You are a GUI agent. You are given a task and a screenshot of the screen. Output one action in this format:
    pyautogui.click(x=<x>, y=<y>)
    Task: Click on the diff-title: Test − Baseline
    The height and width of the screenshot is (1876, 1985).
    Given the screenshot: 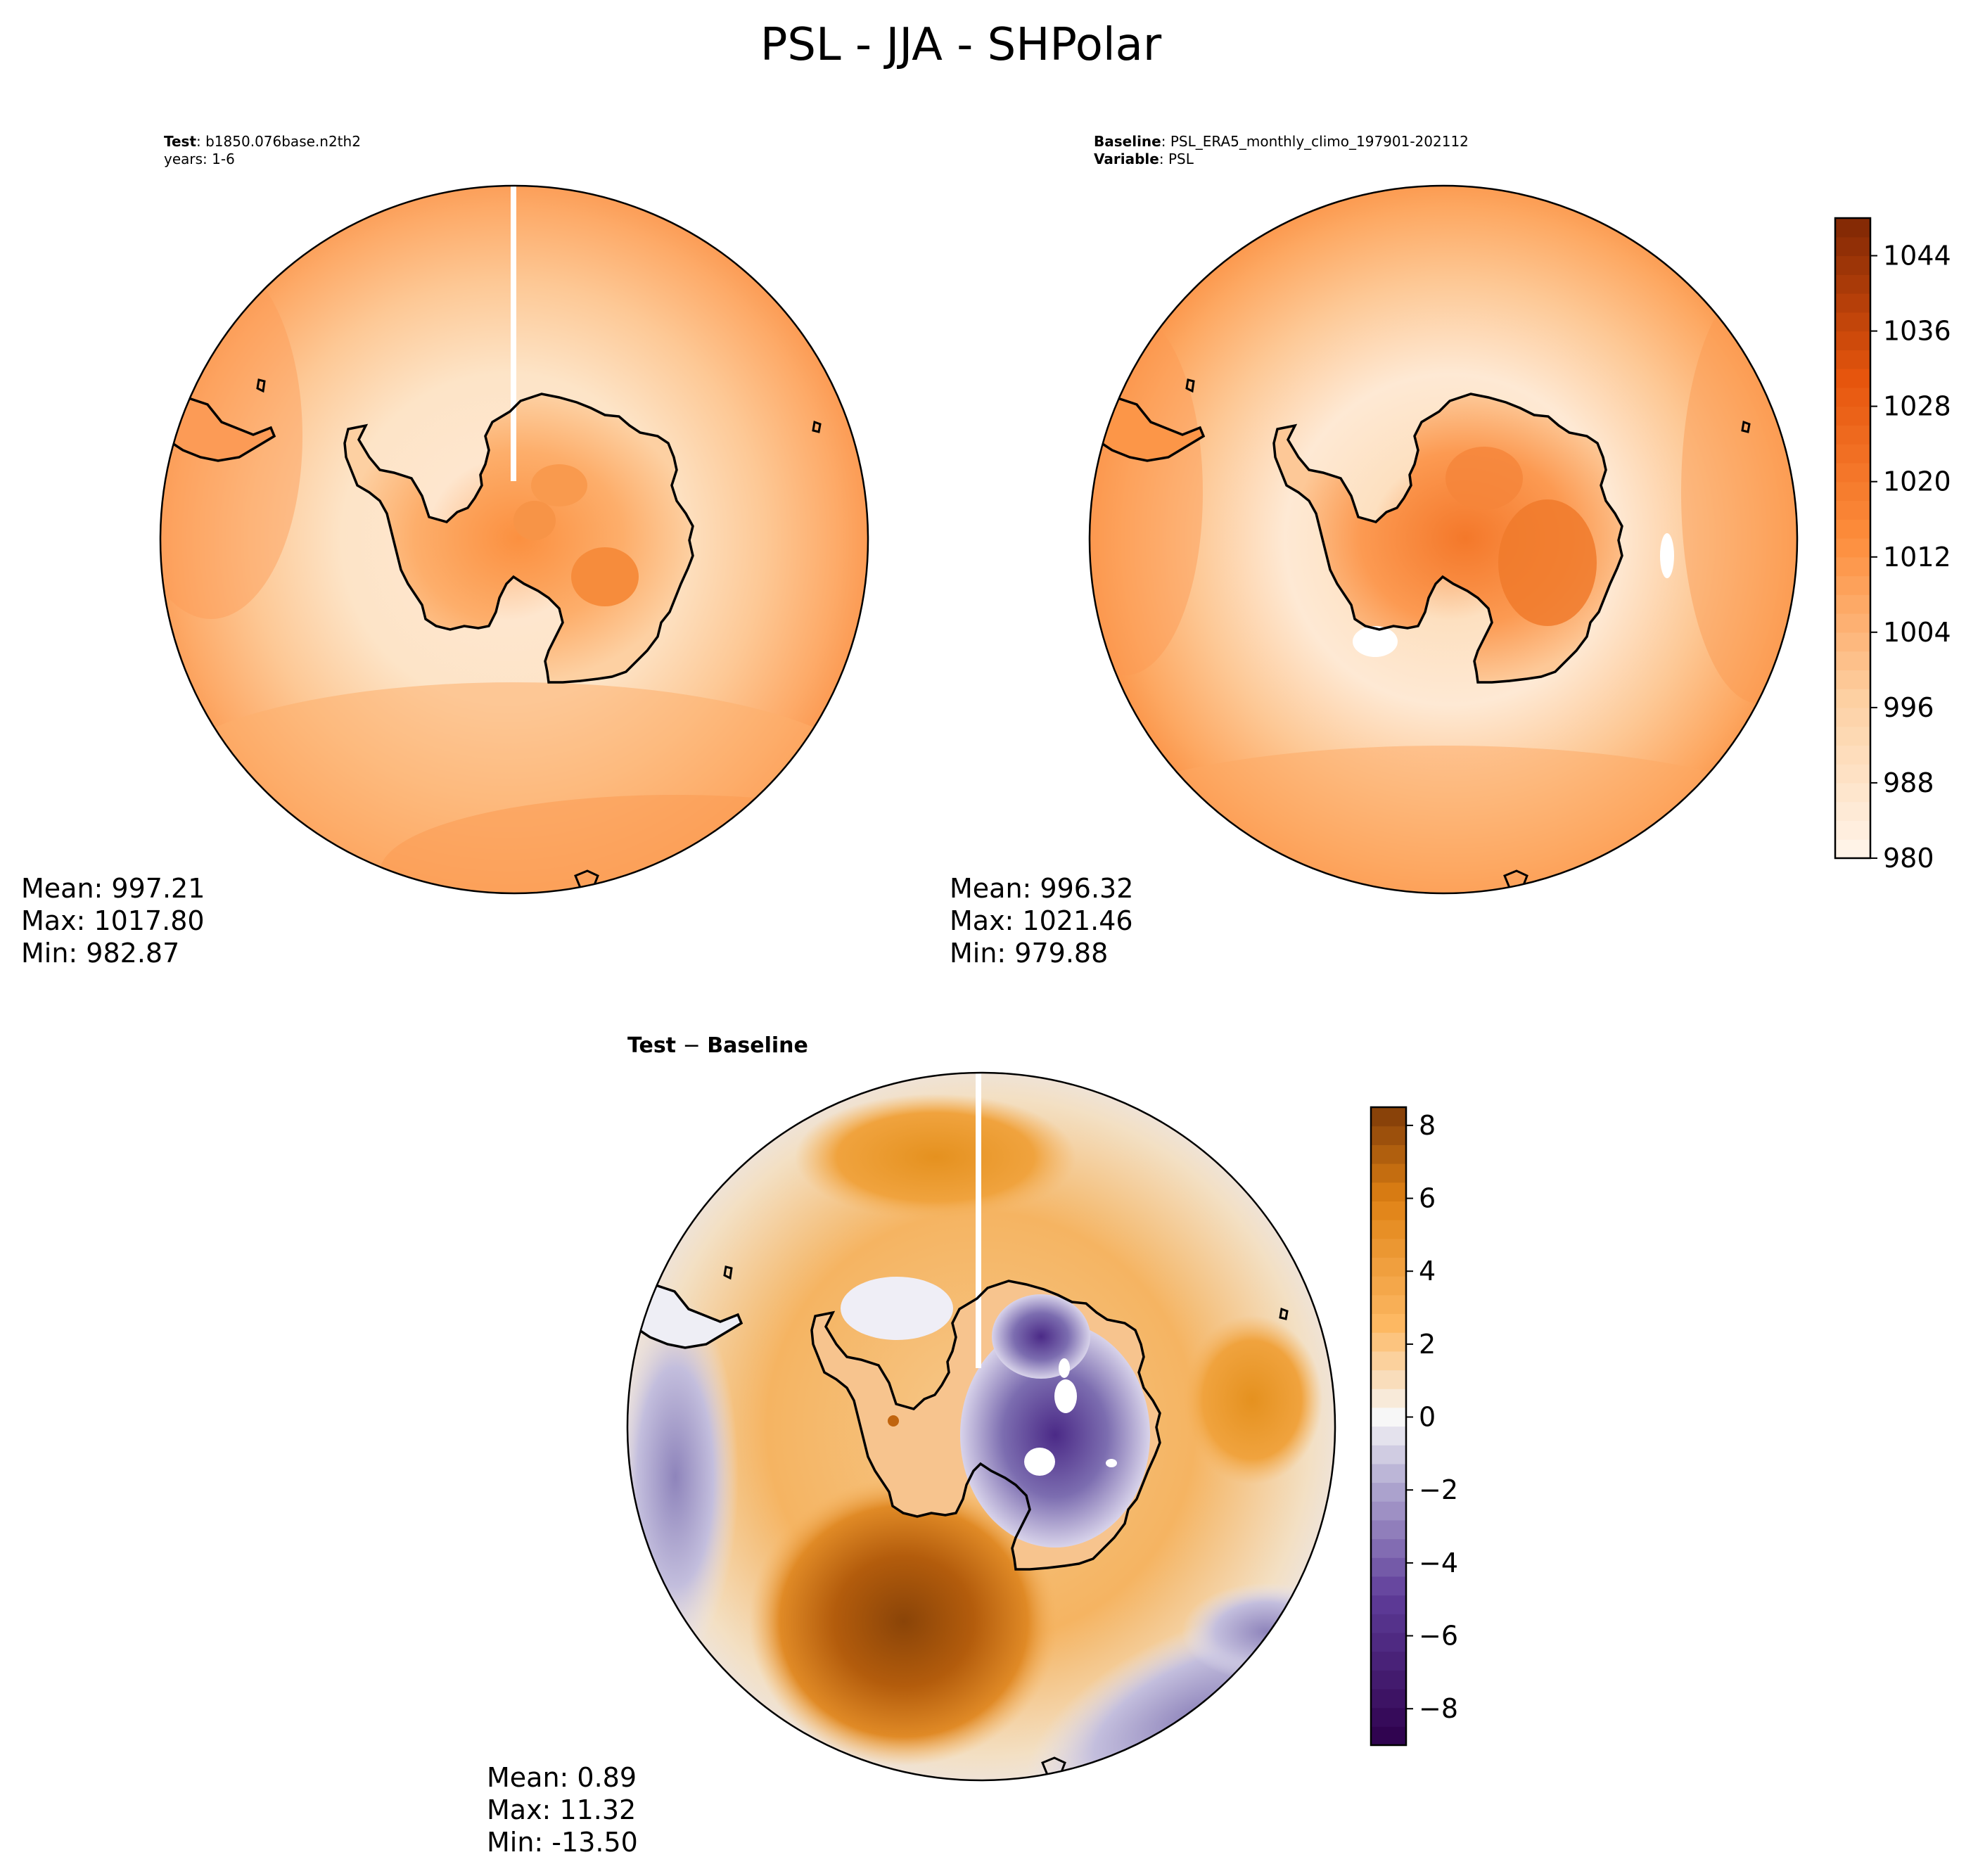 What is the action you would take?
    pyautogui.click(x=718, y=1045)
    